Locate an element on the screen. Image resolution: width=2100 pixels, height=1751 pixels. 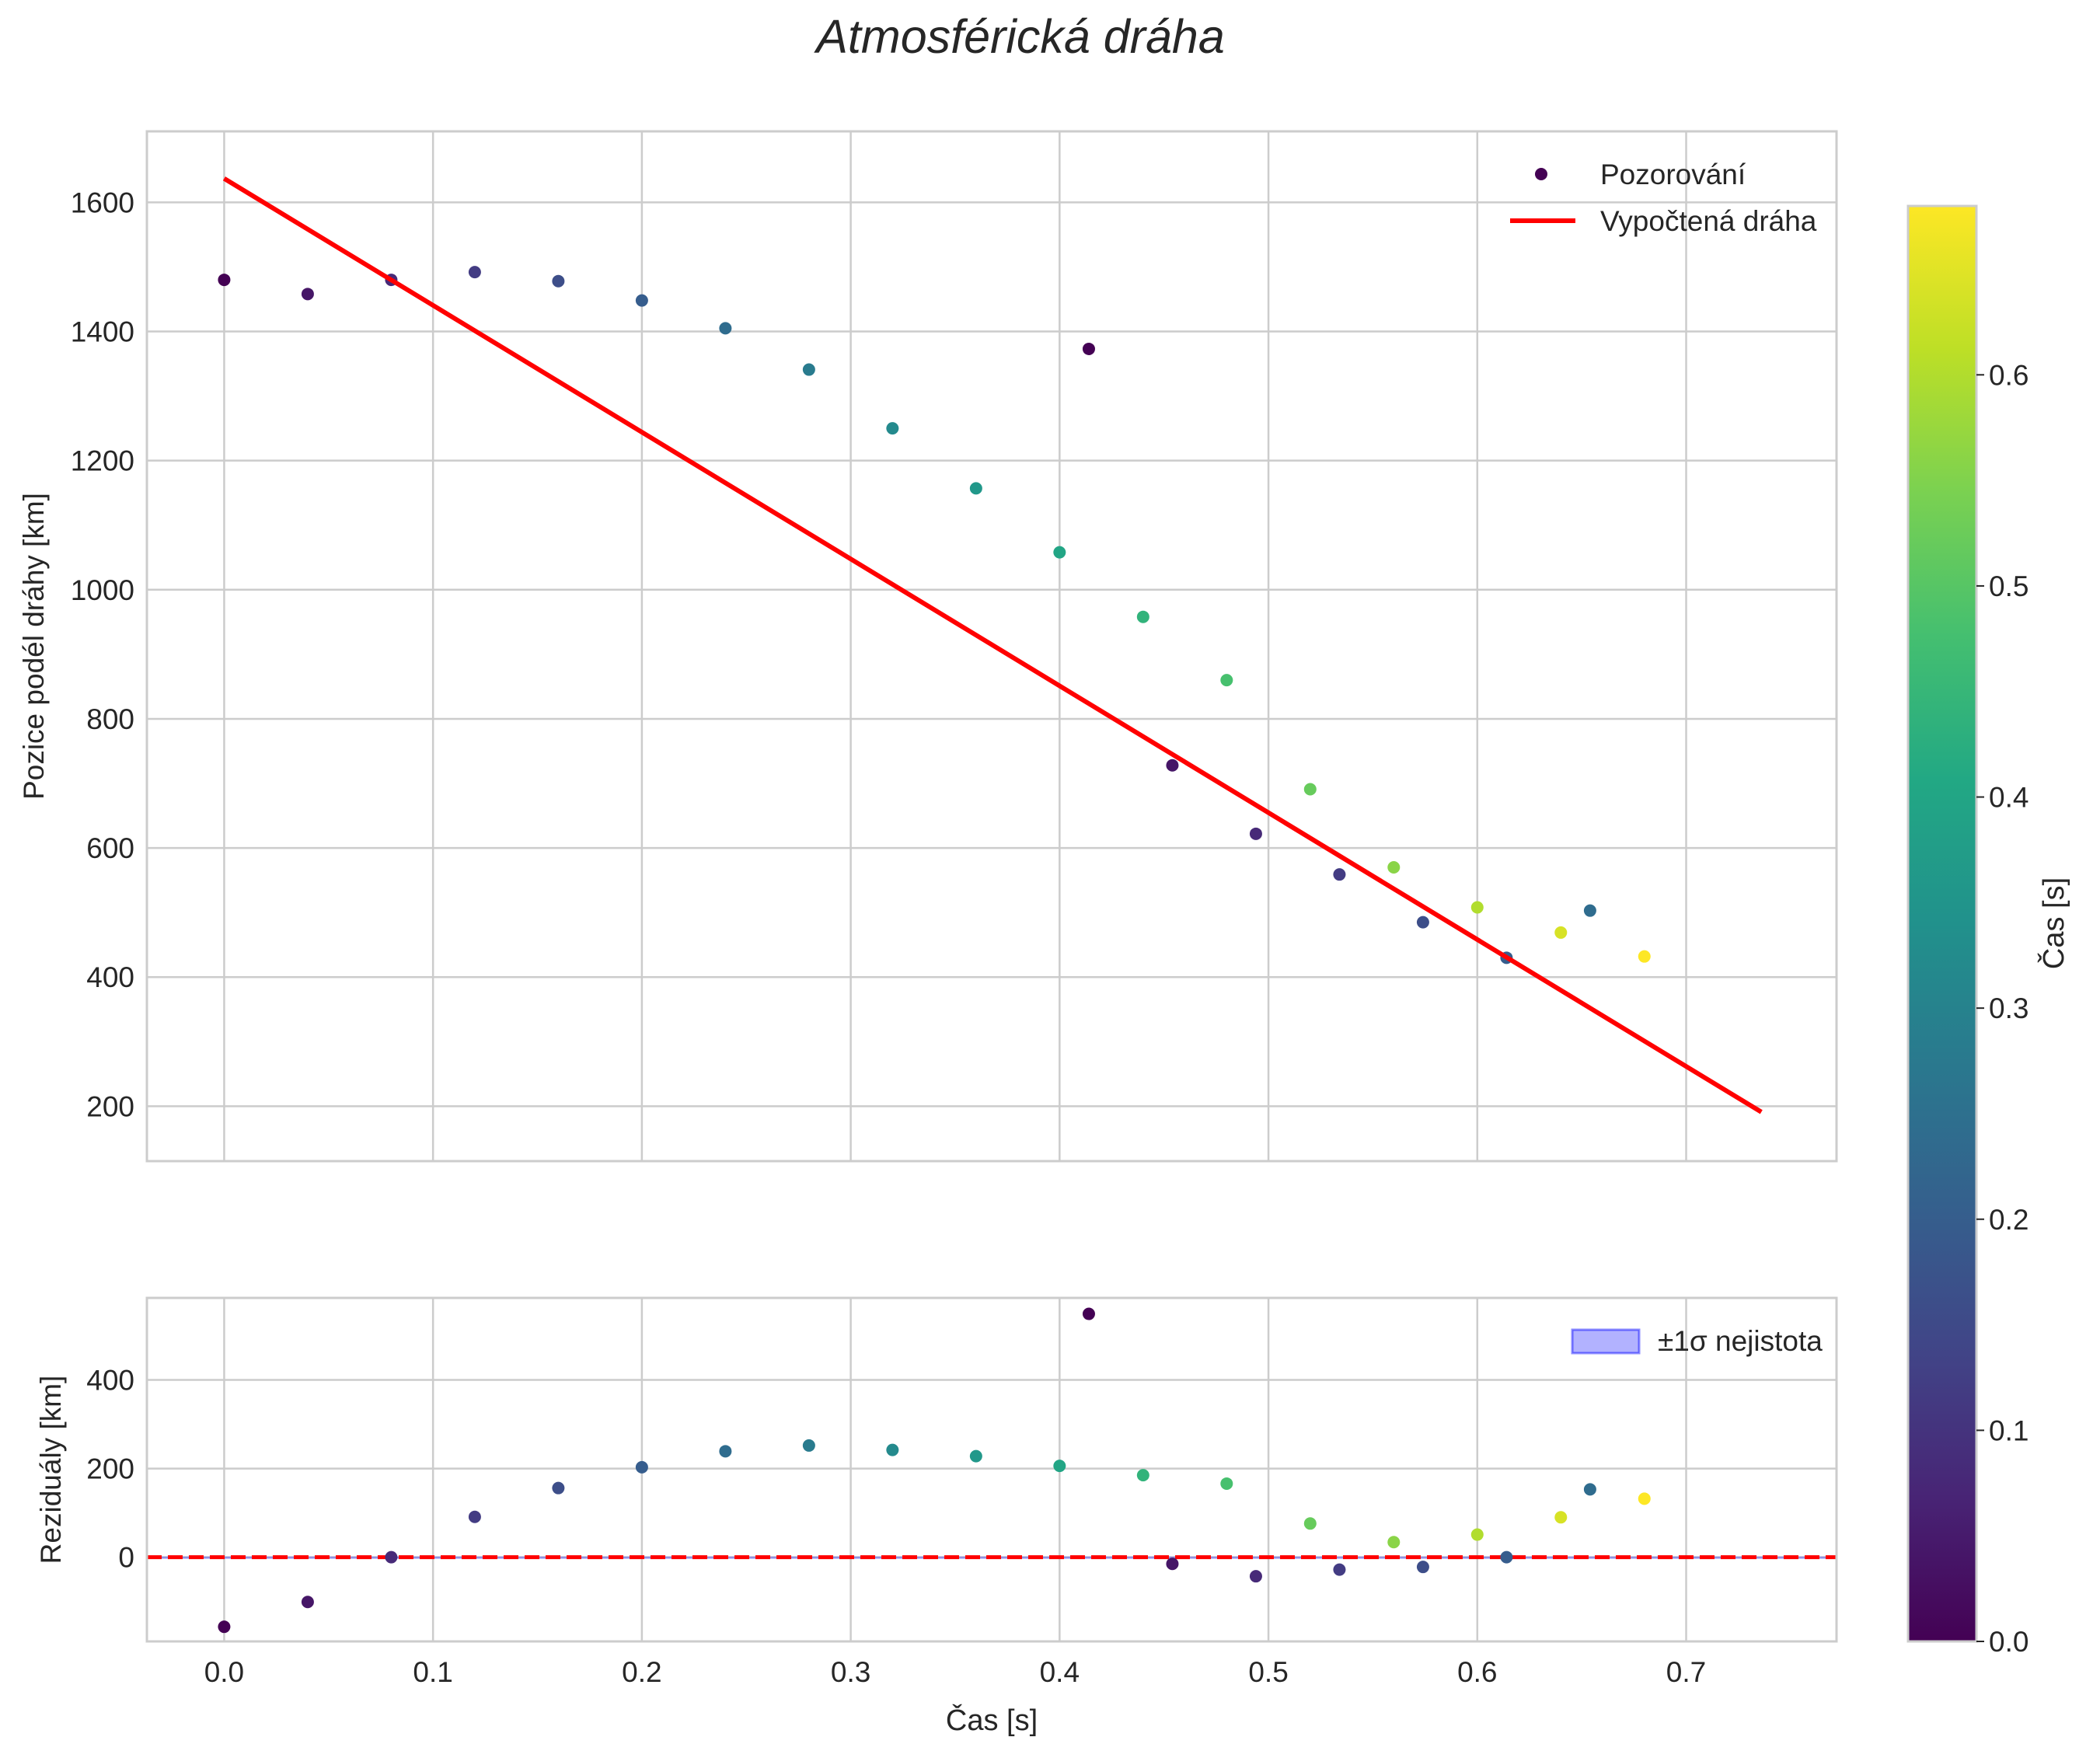
colorbar-label: Čas [s] is located at coordinates (2053, 923).